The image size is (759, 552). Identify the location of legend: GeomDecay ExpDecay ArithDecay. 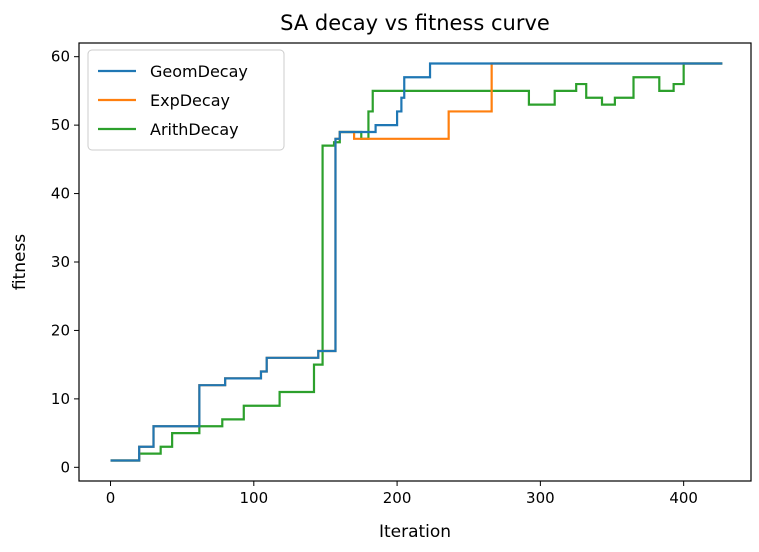
(186, 100).